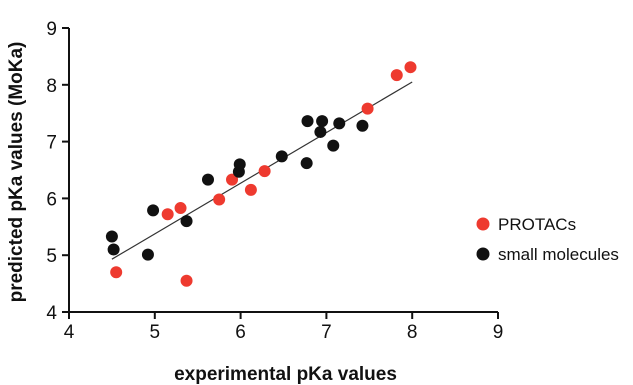  Describe the element at coordinates (51, 86) in the screenshot. I see `y-tick-label: 8` at that location.